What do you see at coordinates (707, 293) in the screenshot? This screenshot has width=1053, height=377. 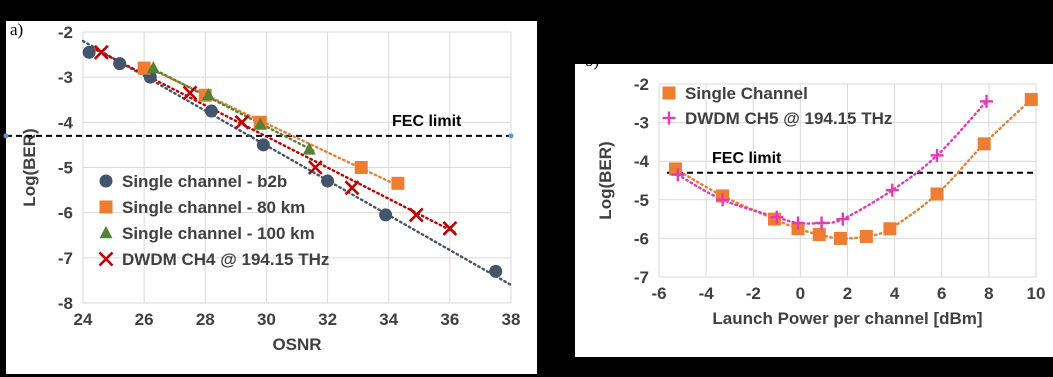 I see `x-tick-label: -4` at bounding box center [707, 293].